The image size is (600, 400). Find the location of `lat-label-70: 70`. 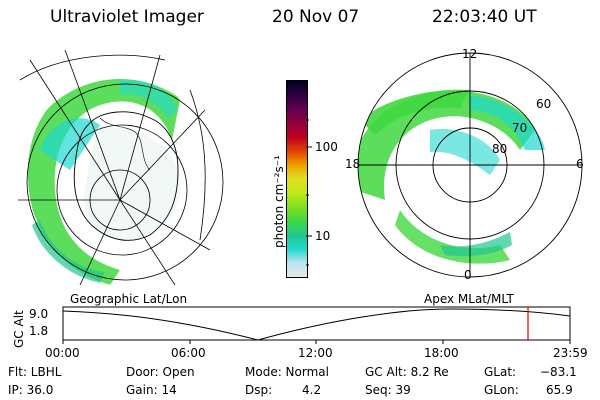

lat-label-70: 70 is located at coordinates (520, 128).